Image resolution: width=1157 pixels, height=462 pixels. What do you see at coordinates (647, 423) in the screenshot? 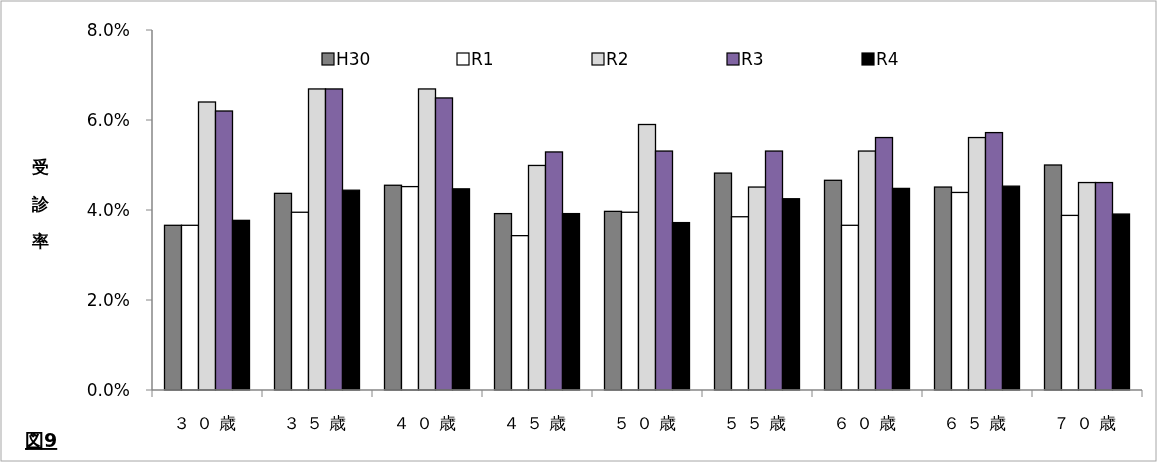
I see `x-tick-label: ５０歳` at bounding box center [647, 423].